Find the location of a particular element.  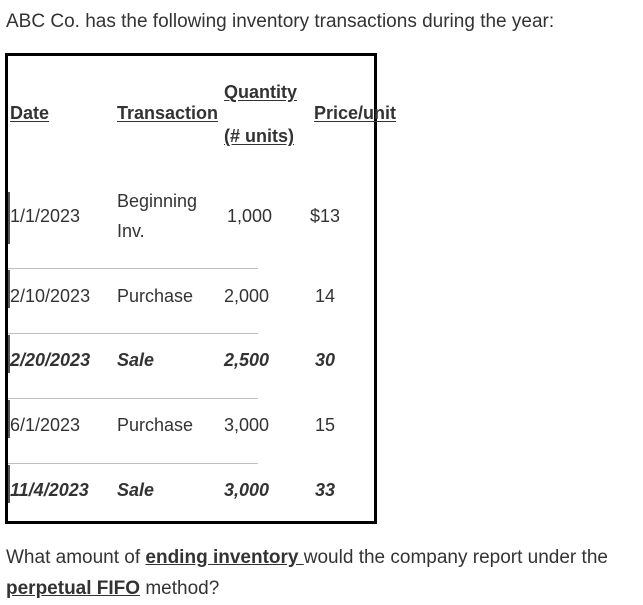

row1-price: $13 is located at coordinates (325, 216).